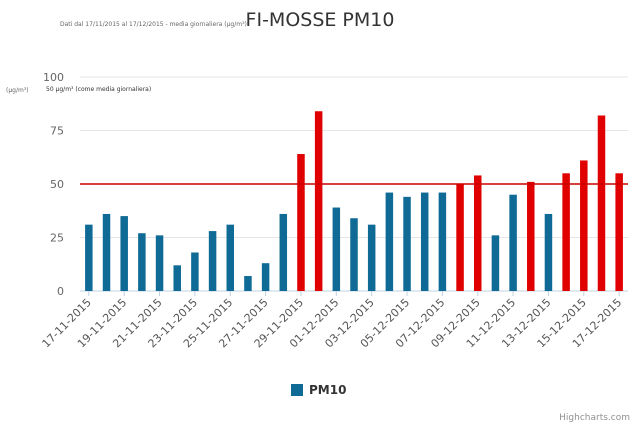 This screenshot has width=640, height=427. I want to click on bar-28-11-2015, so click(283, 252).